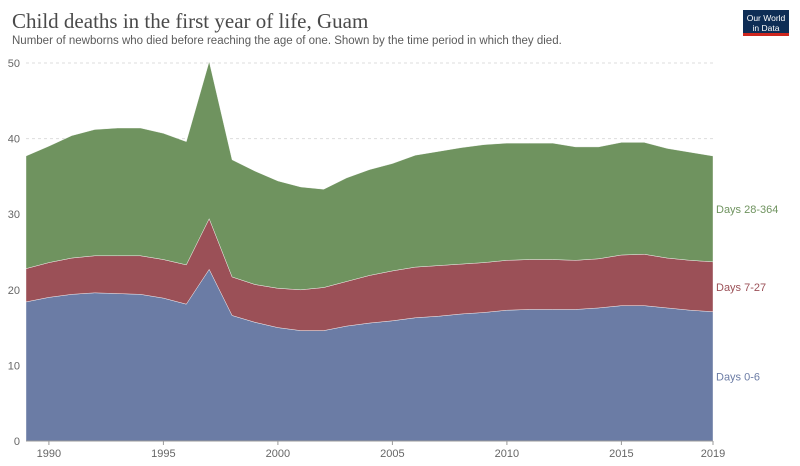 Image resolution: width=800 pixels, height=466 pixels. Describe the element at coordinates (14, 64) in the screenshot. I see `y-tick-label-50: 50` at that location.